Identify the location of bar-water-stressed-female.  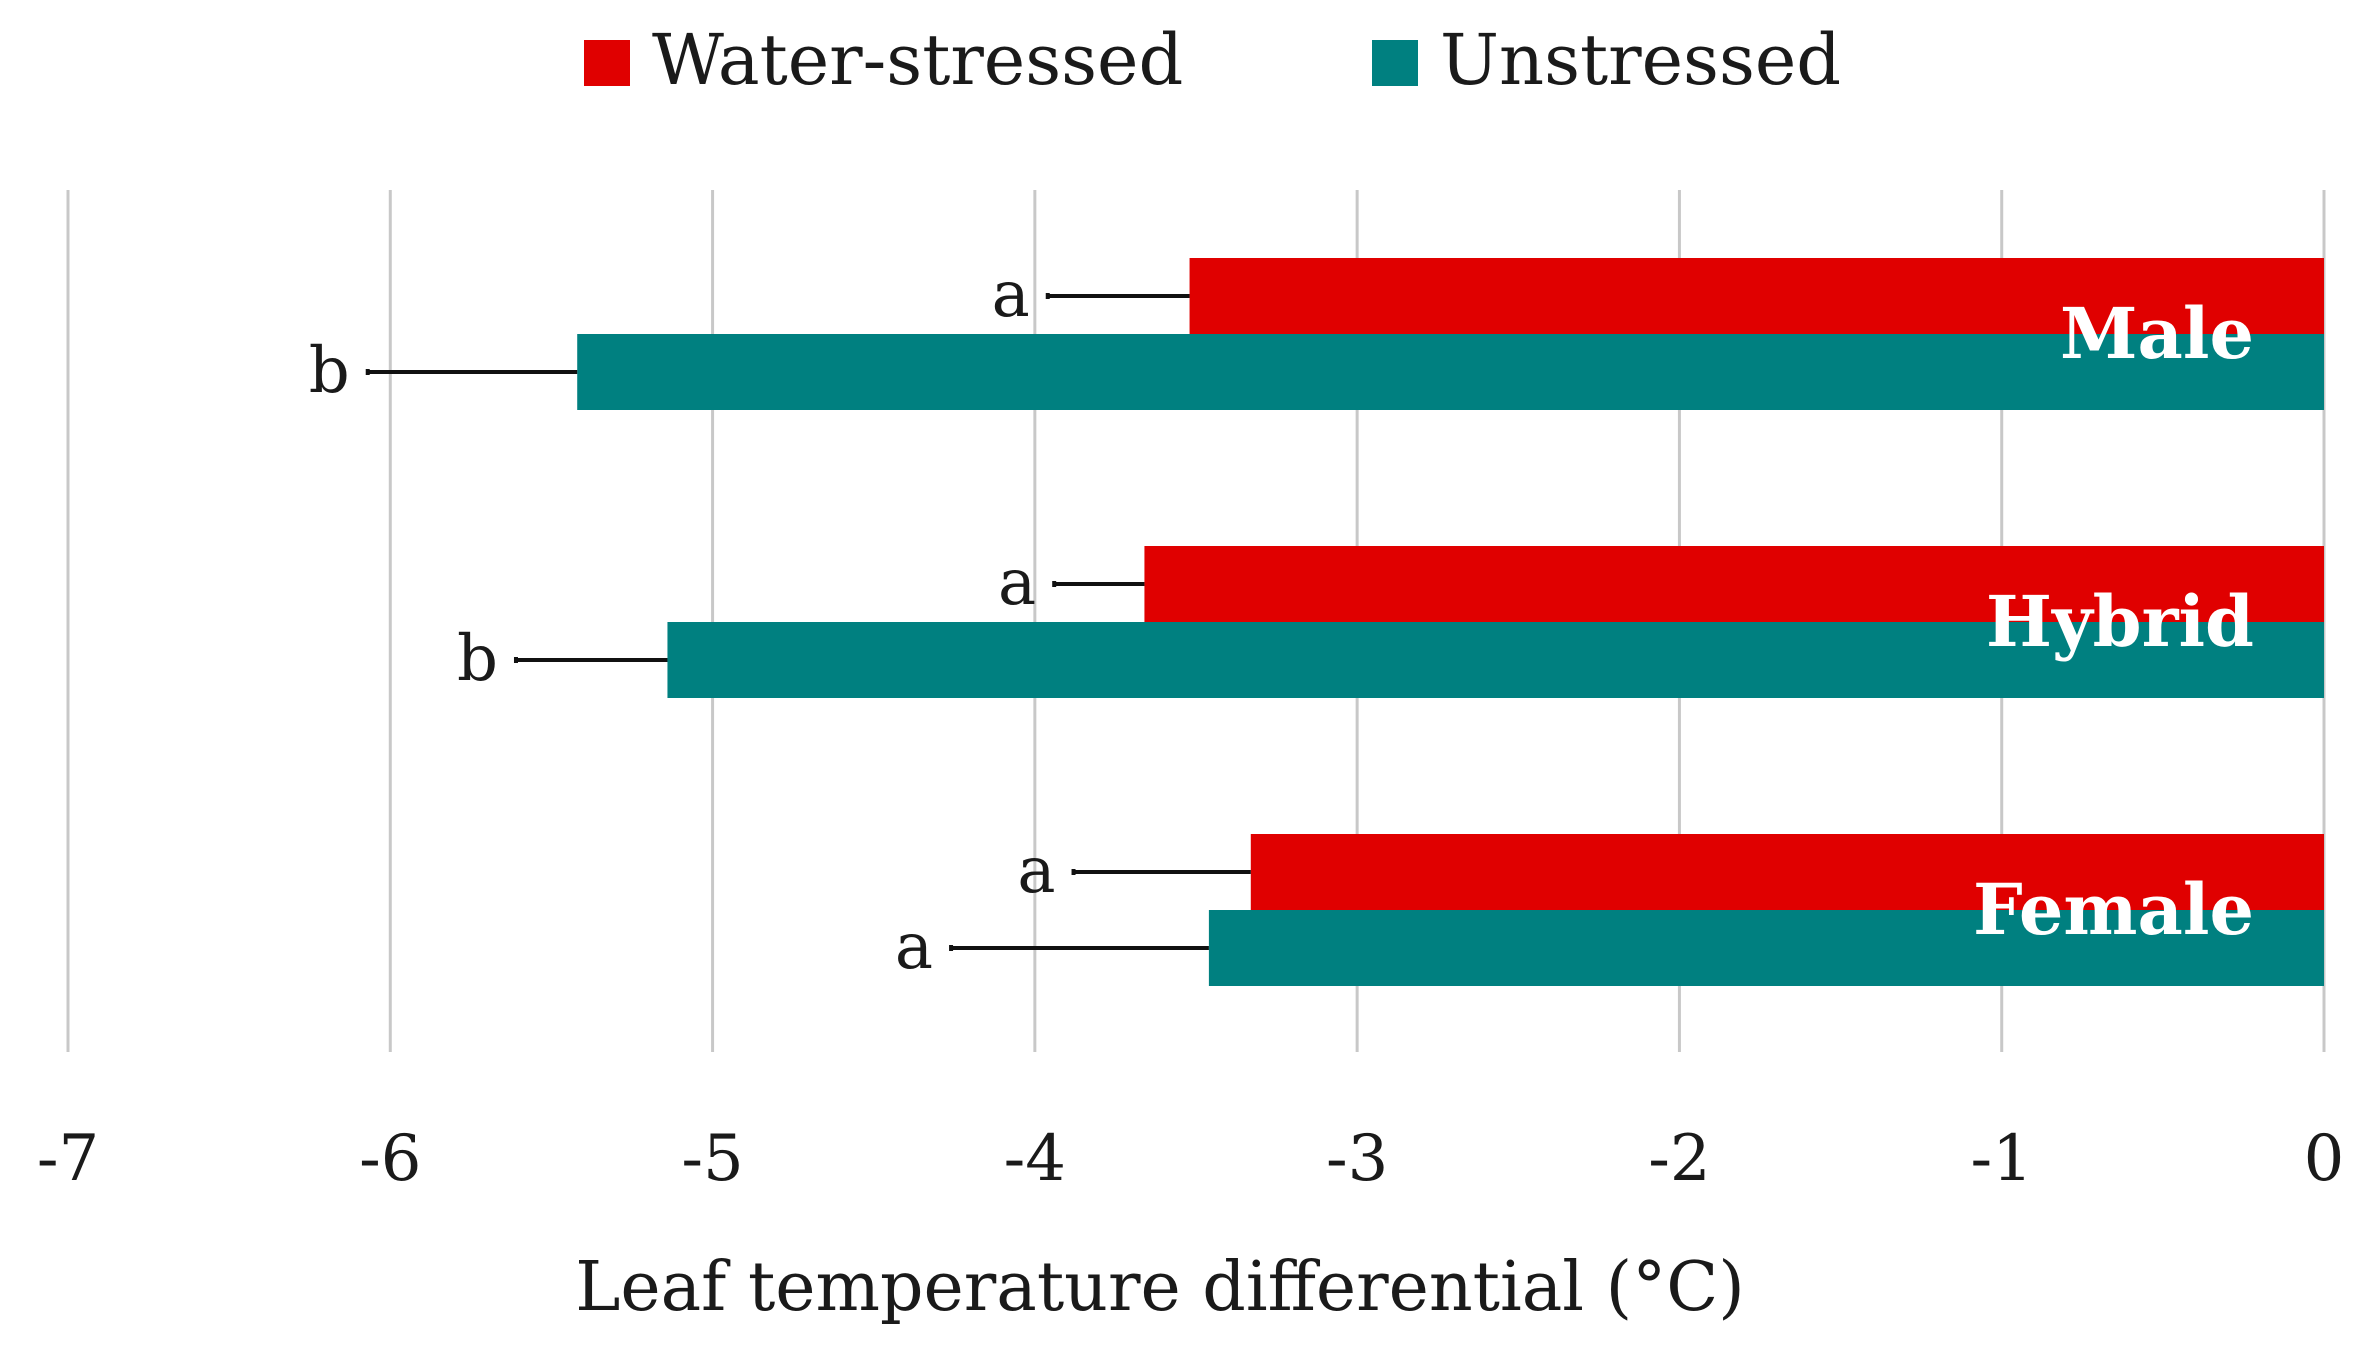
(1787, 872).